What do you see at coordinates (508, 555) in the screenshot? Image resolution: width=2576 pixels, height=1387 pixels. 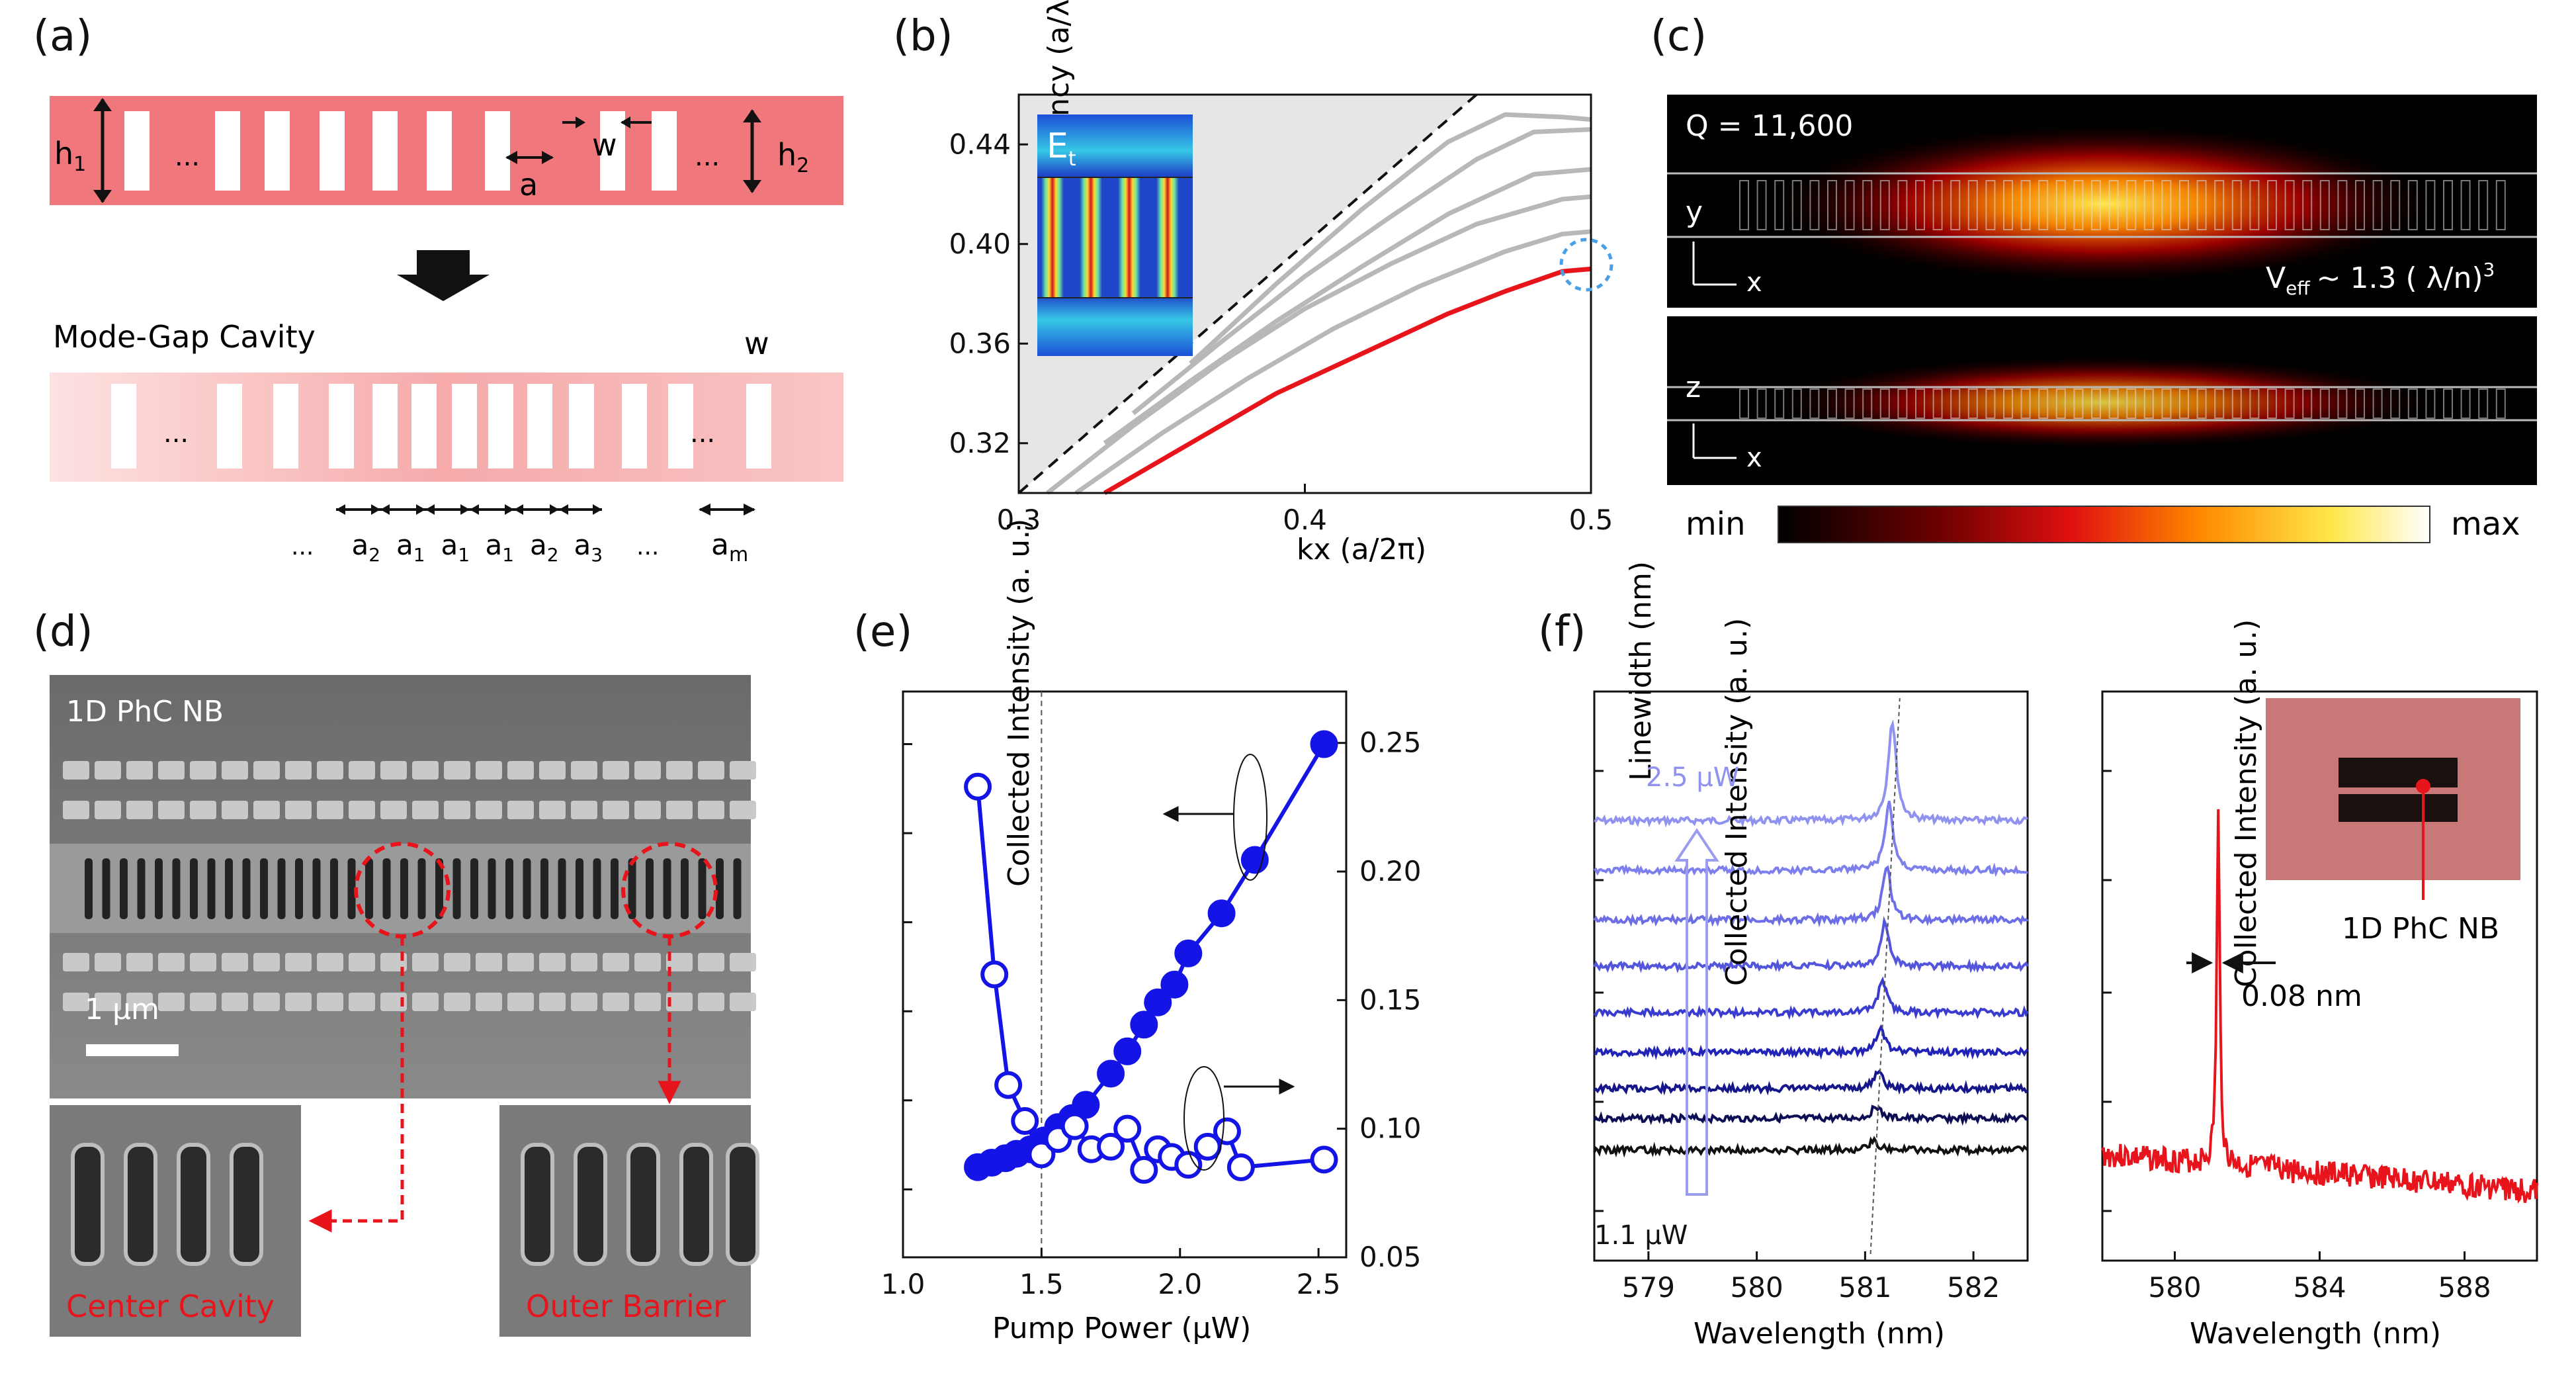 I see `lattice-label-sub-3: 1` at bounding box center [508, 555].